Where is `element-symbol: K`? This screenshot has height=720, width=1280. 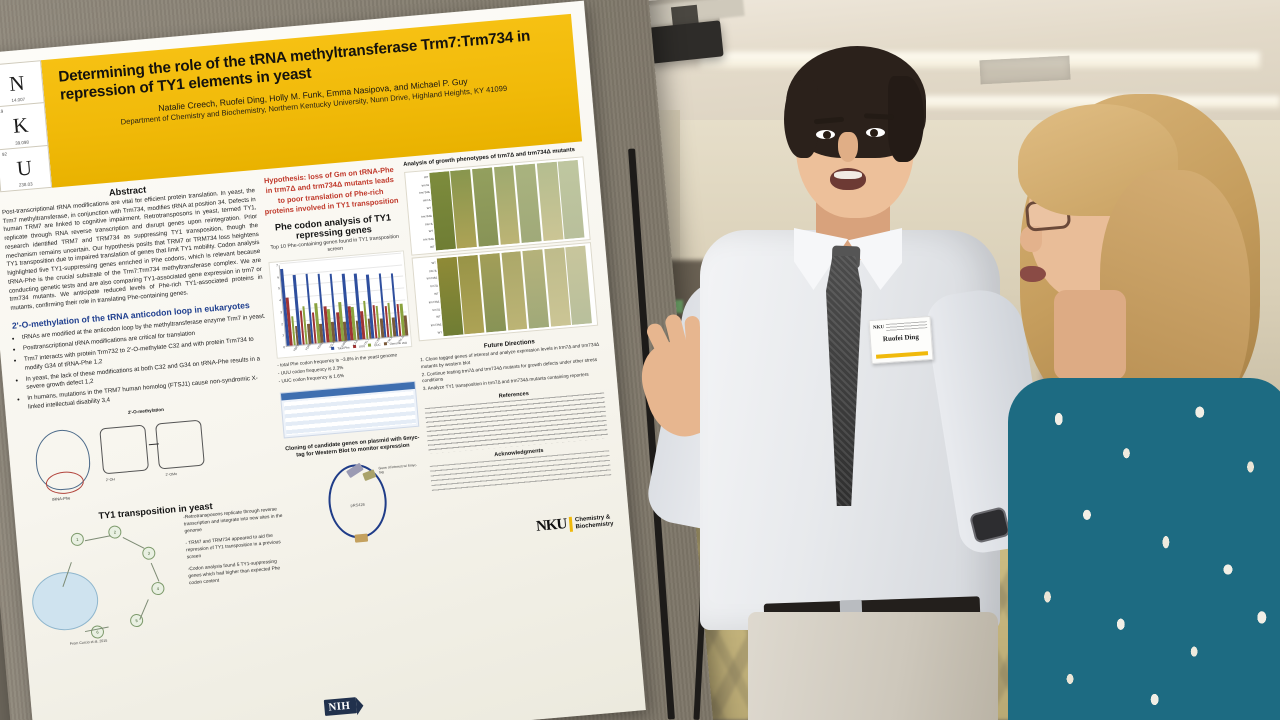
element-symbol: K is located at coordinates (20, 126).